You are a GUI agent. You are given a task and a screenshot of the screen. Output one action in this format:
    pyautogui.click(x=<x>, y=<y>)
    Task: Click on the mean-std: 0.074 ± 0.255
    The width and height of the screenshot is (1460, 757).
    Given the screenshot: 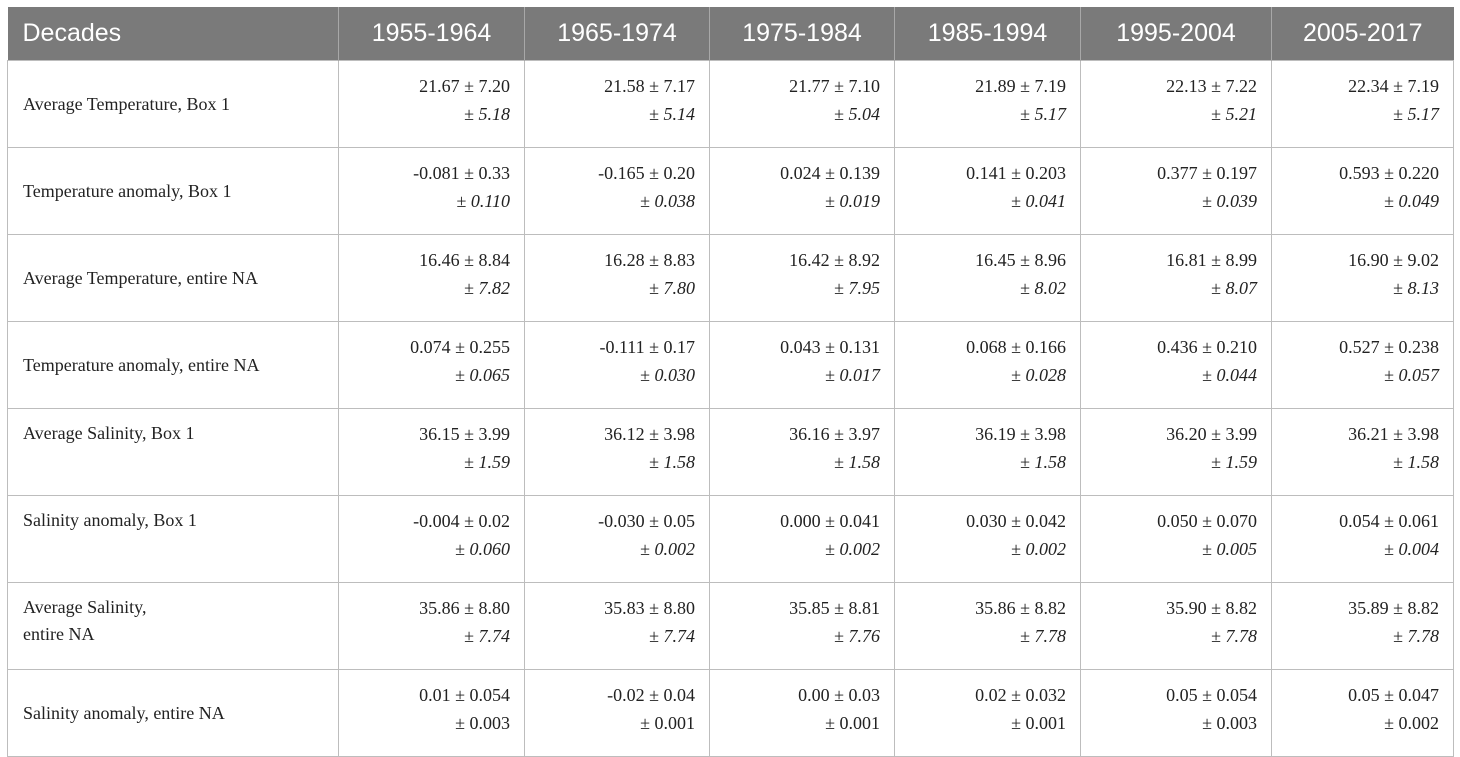 What is the action you would take?
    pyautogui.click(x=460, y=347)
    